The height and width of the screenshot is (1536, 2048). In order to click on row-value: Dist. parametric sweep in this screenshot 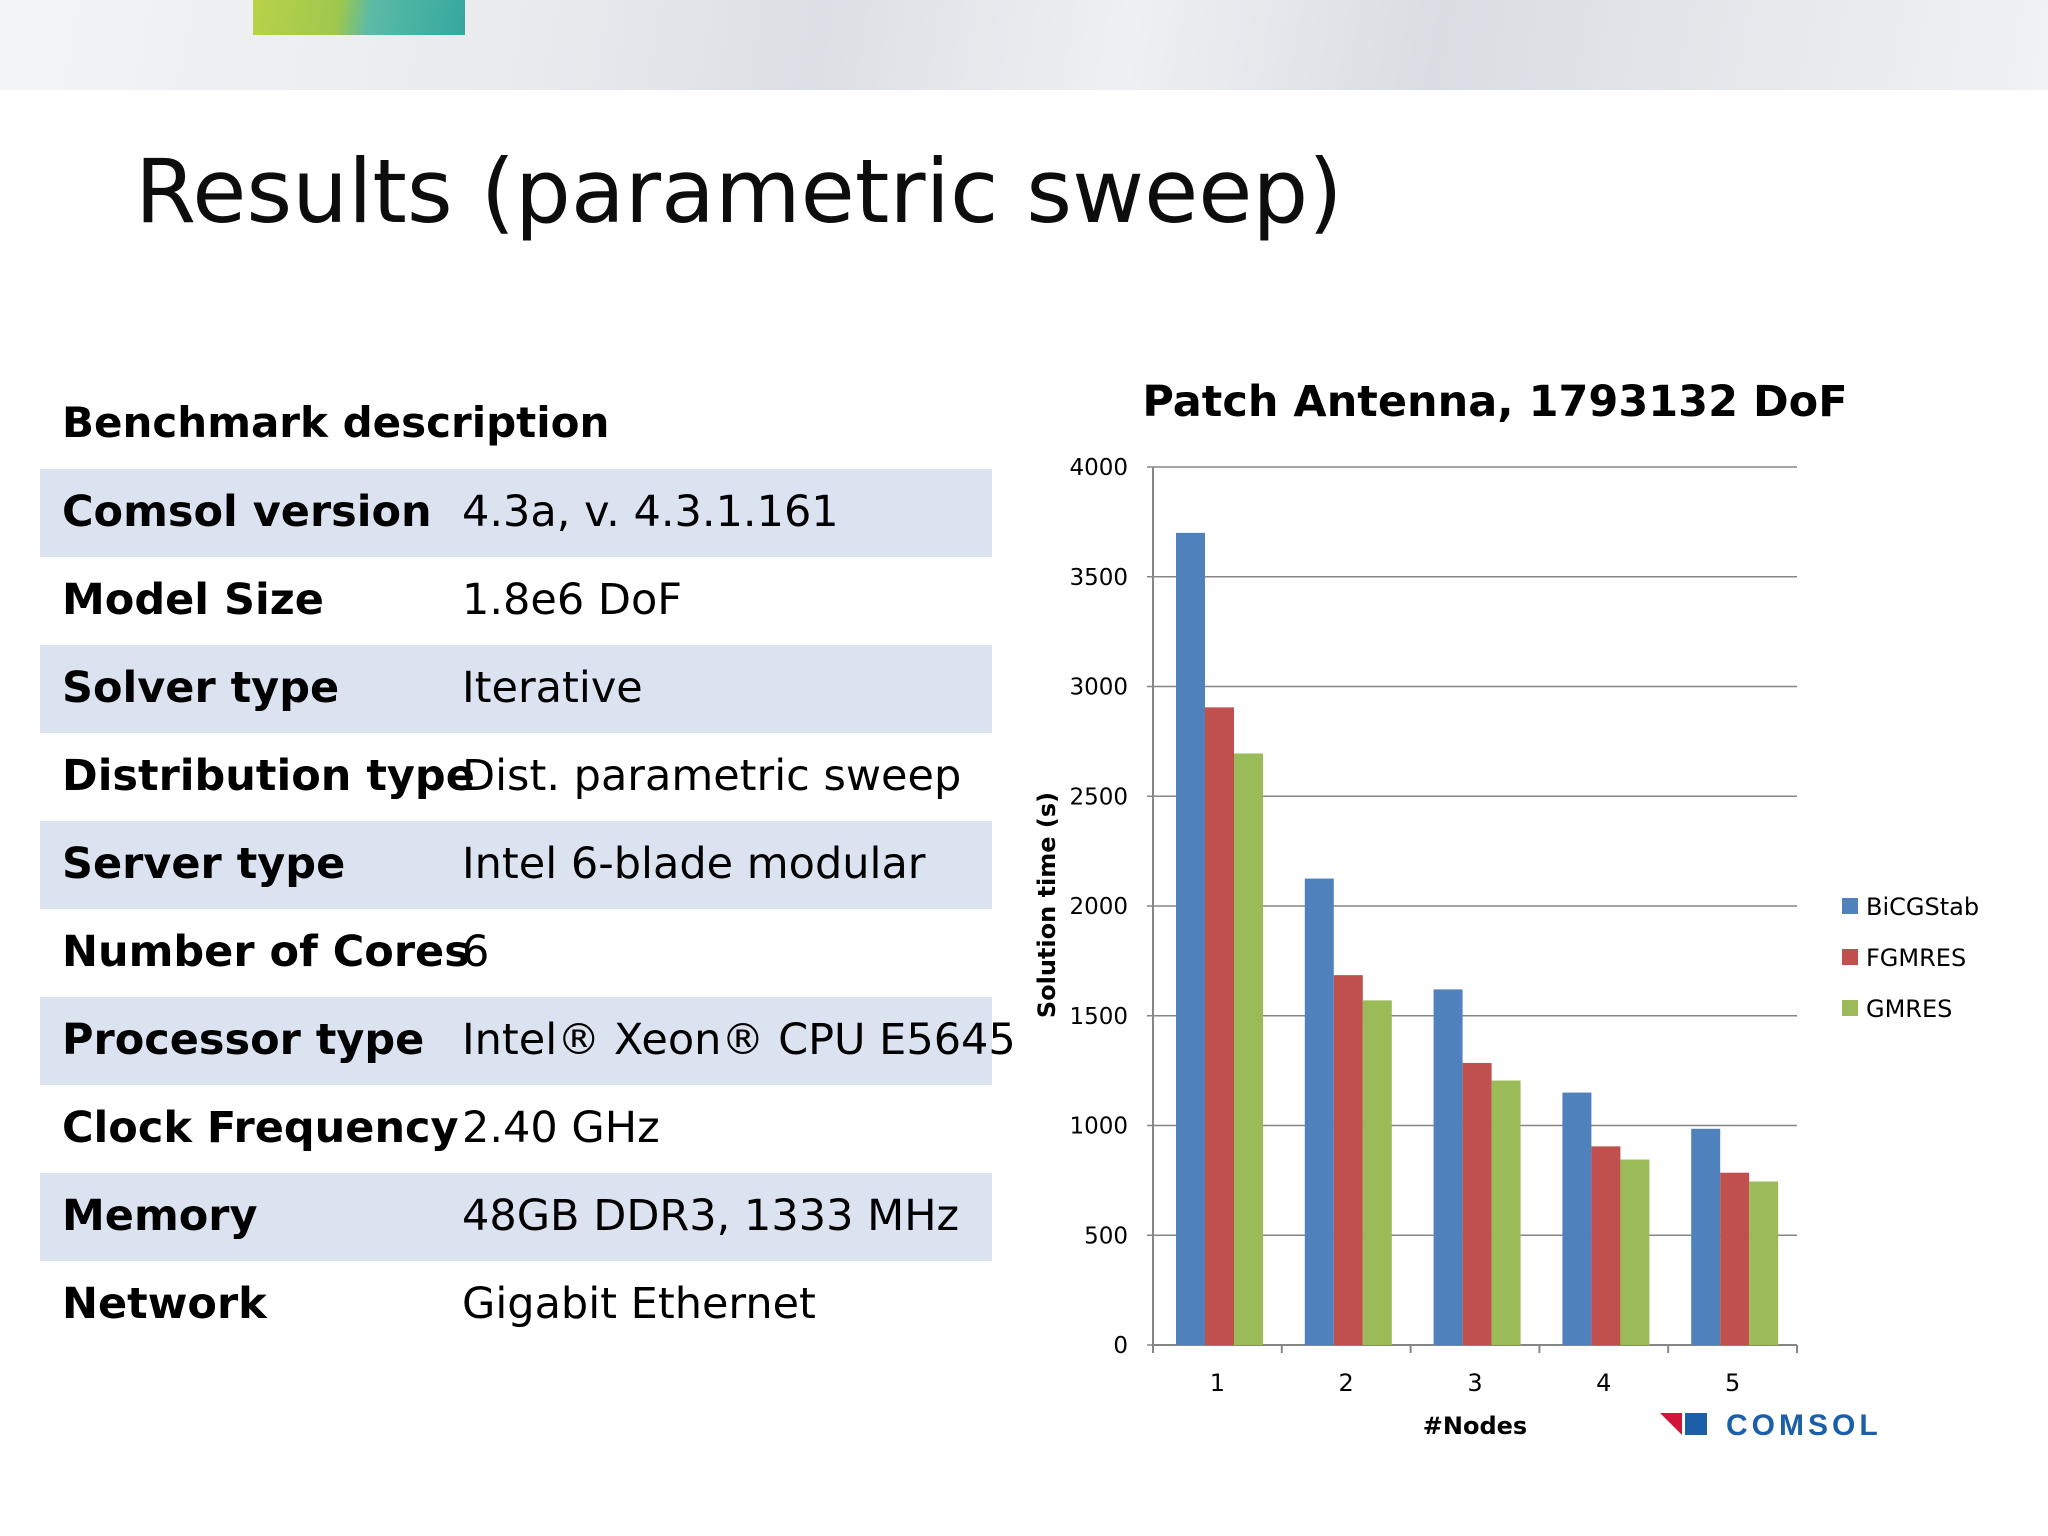, I will do `click(712, 776)`.